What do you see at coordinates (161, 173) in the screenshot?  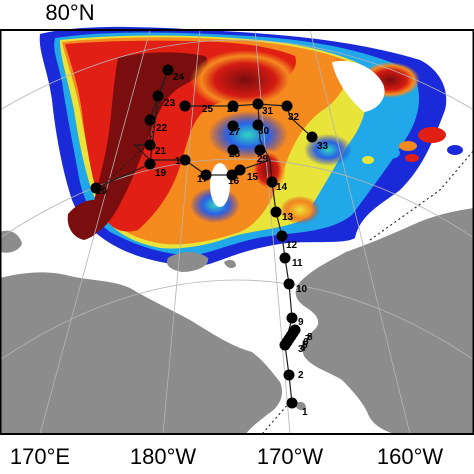 I see `station-label-19: 19` at bounding box center [161, 173].